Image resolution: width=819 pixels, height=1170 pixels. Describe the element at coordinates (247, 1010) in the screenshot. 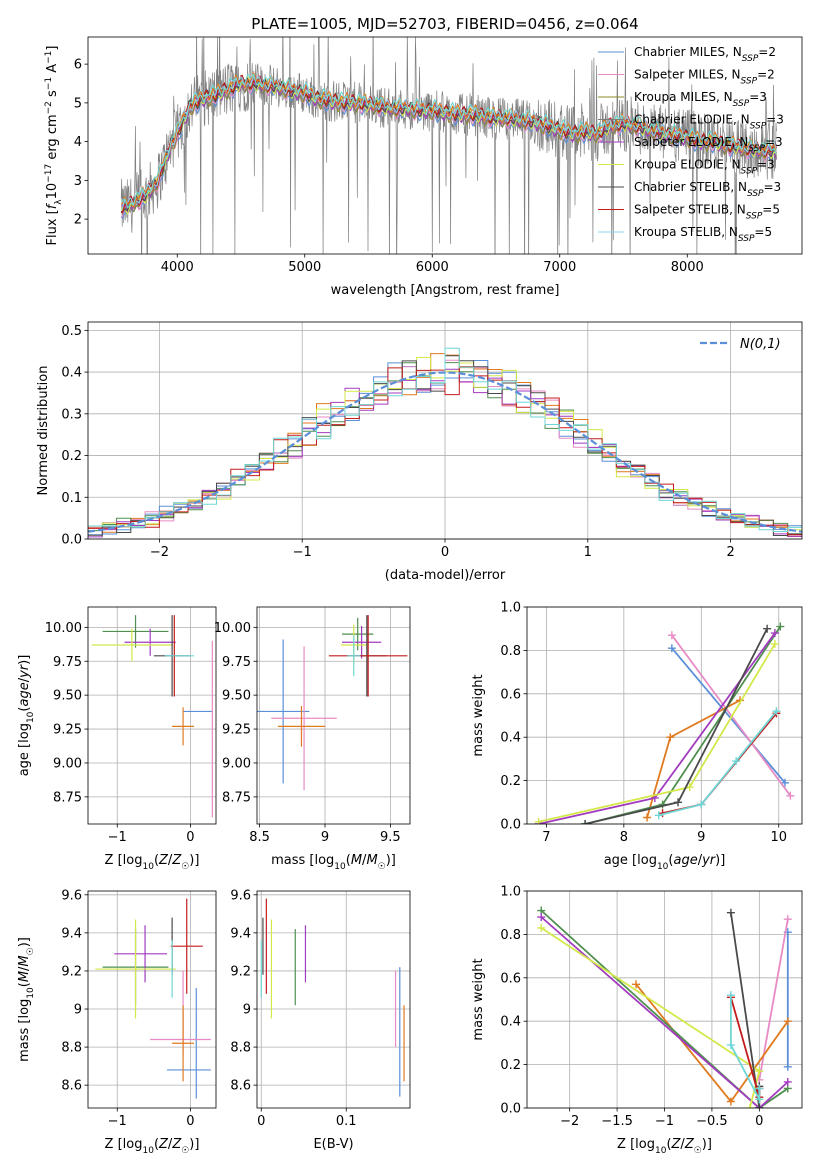

I see `y-tick-label: 9` at that location.